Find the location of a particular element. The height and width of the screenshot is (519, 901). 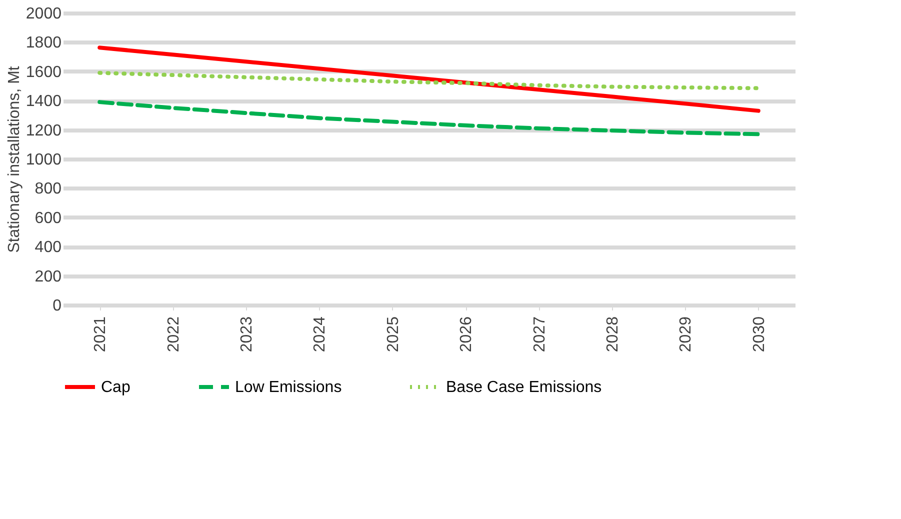

x-tick-label: 2027 is located at coordinates (539, 334).